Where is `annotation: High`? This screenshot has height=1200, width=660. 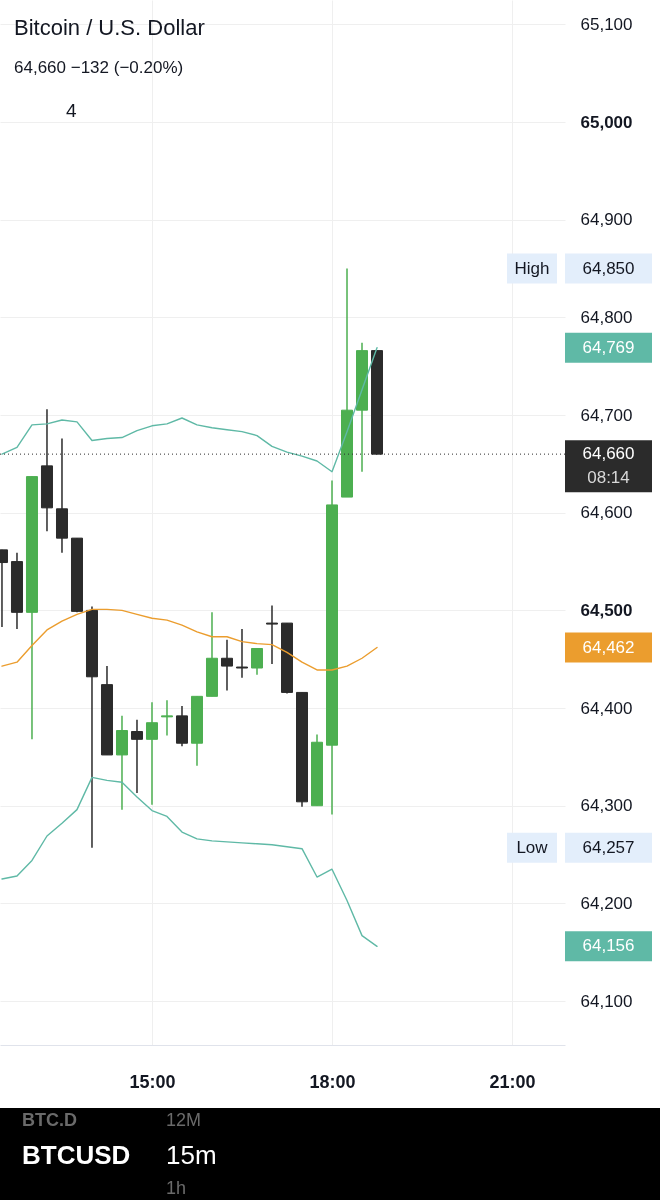 annotation: High is located at coordinates (532, 268).